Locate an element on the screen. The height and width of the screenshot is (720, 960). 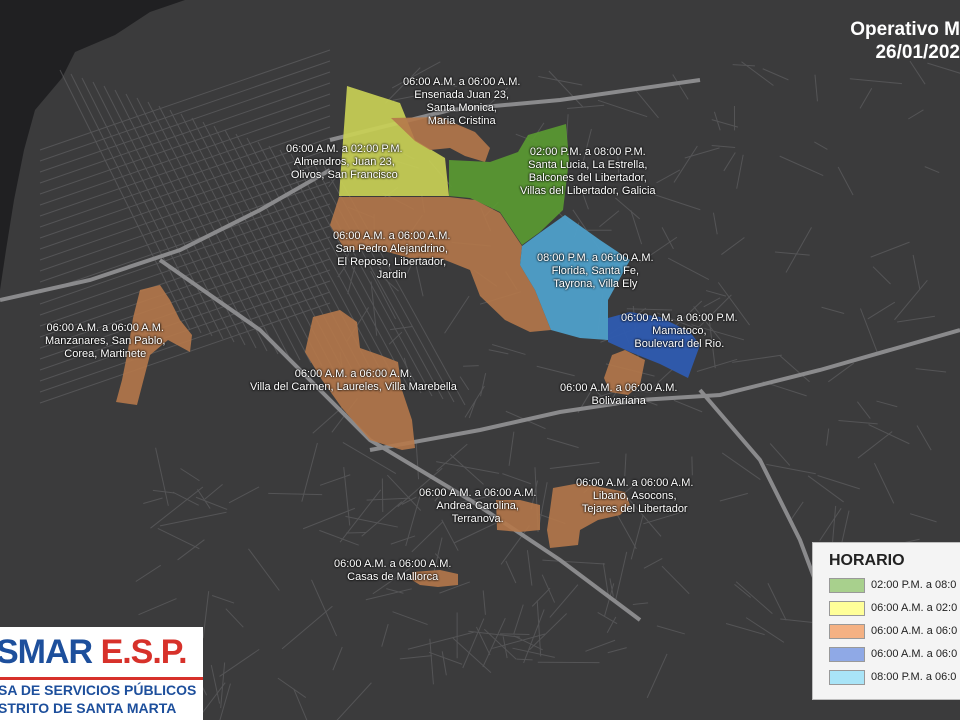
title-line-2: 26/01/202 is located at coordinates (917, 52).